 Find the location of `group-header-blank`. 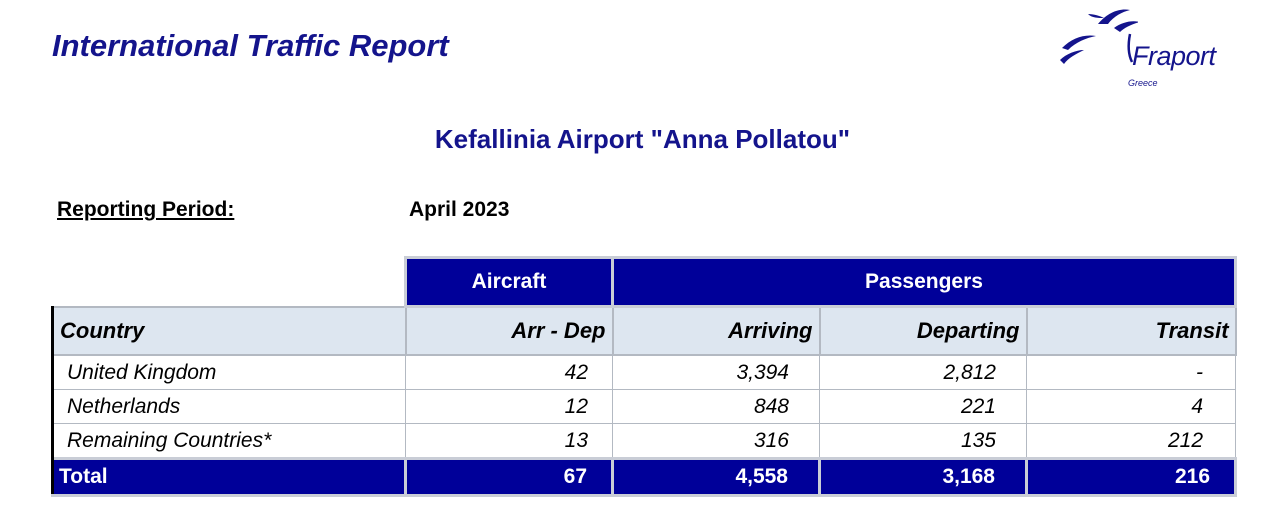

group-header-blank is located at coordinates (229, 282).